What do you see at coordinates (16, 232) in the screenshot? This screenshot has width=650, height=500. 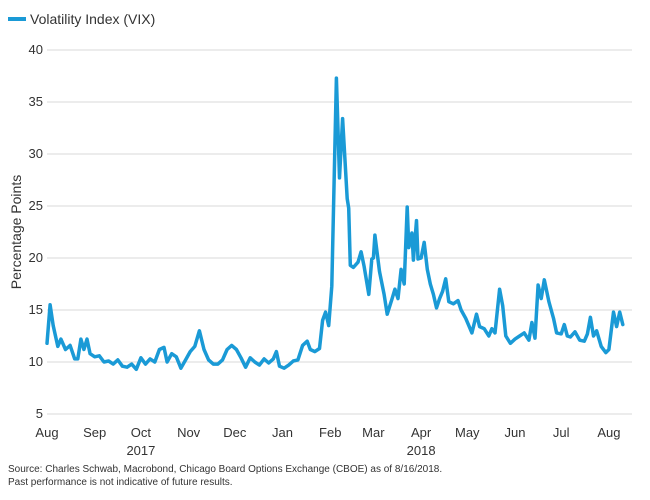 I see `y-axis-title: Percentage Points` at bounding box center [16, 232].